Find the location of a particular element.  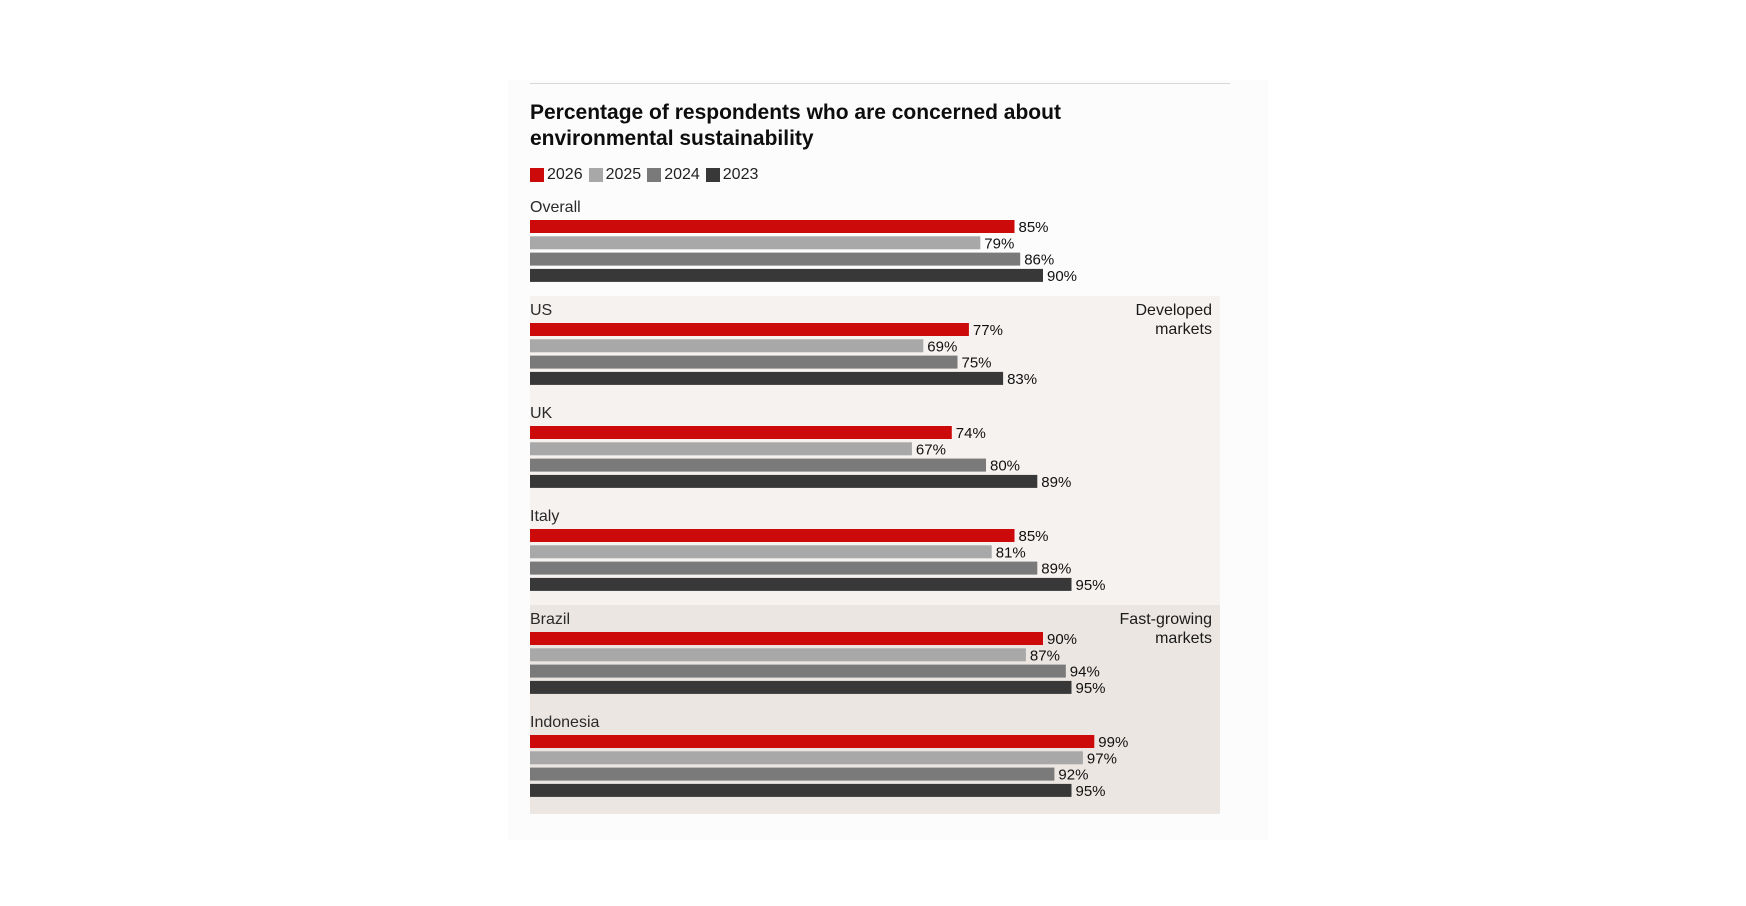

bar-2023-indonesia is located at coordinates (801, 790).